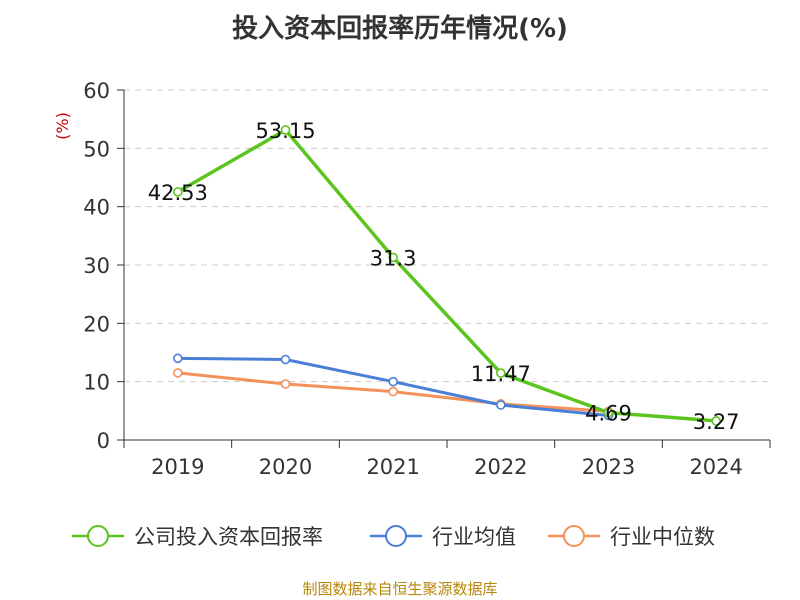 The width and height of the screenshot is (800, 600). I want to click on x-tick-label: 2019, so click(177, 467).